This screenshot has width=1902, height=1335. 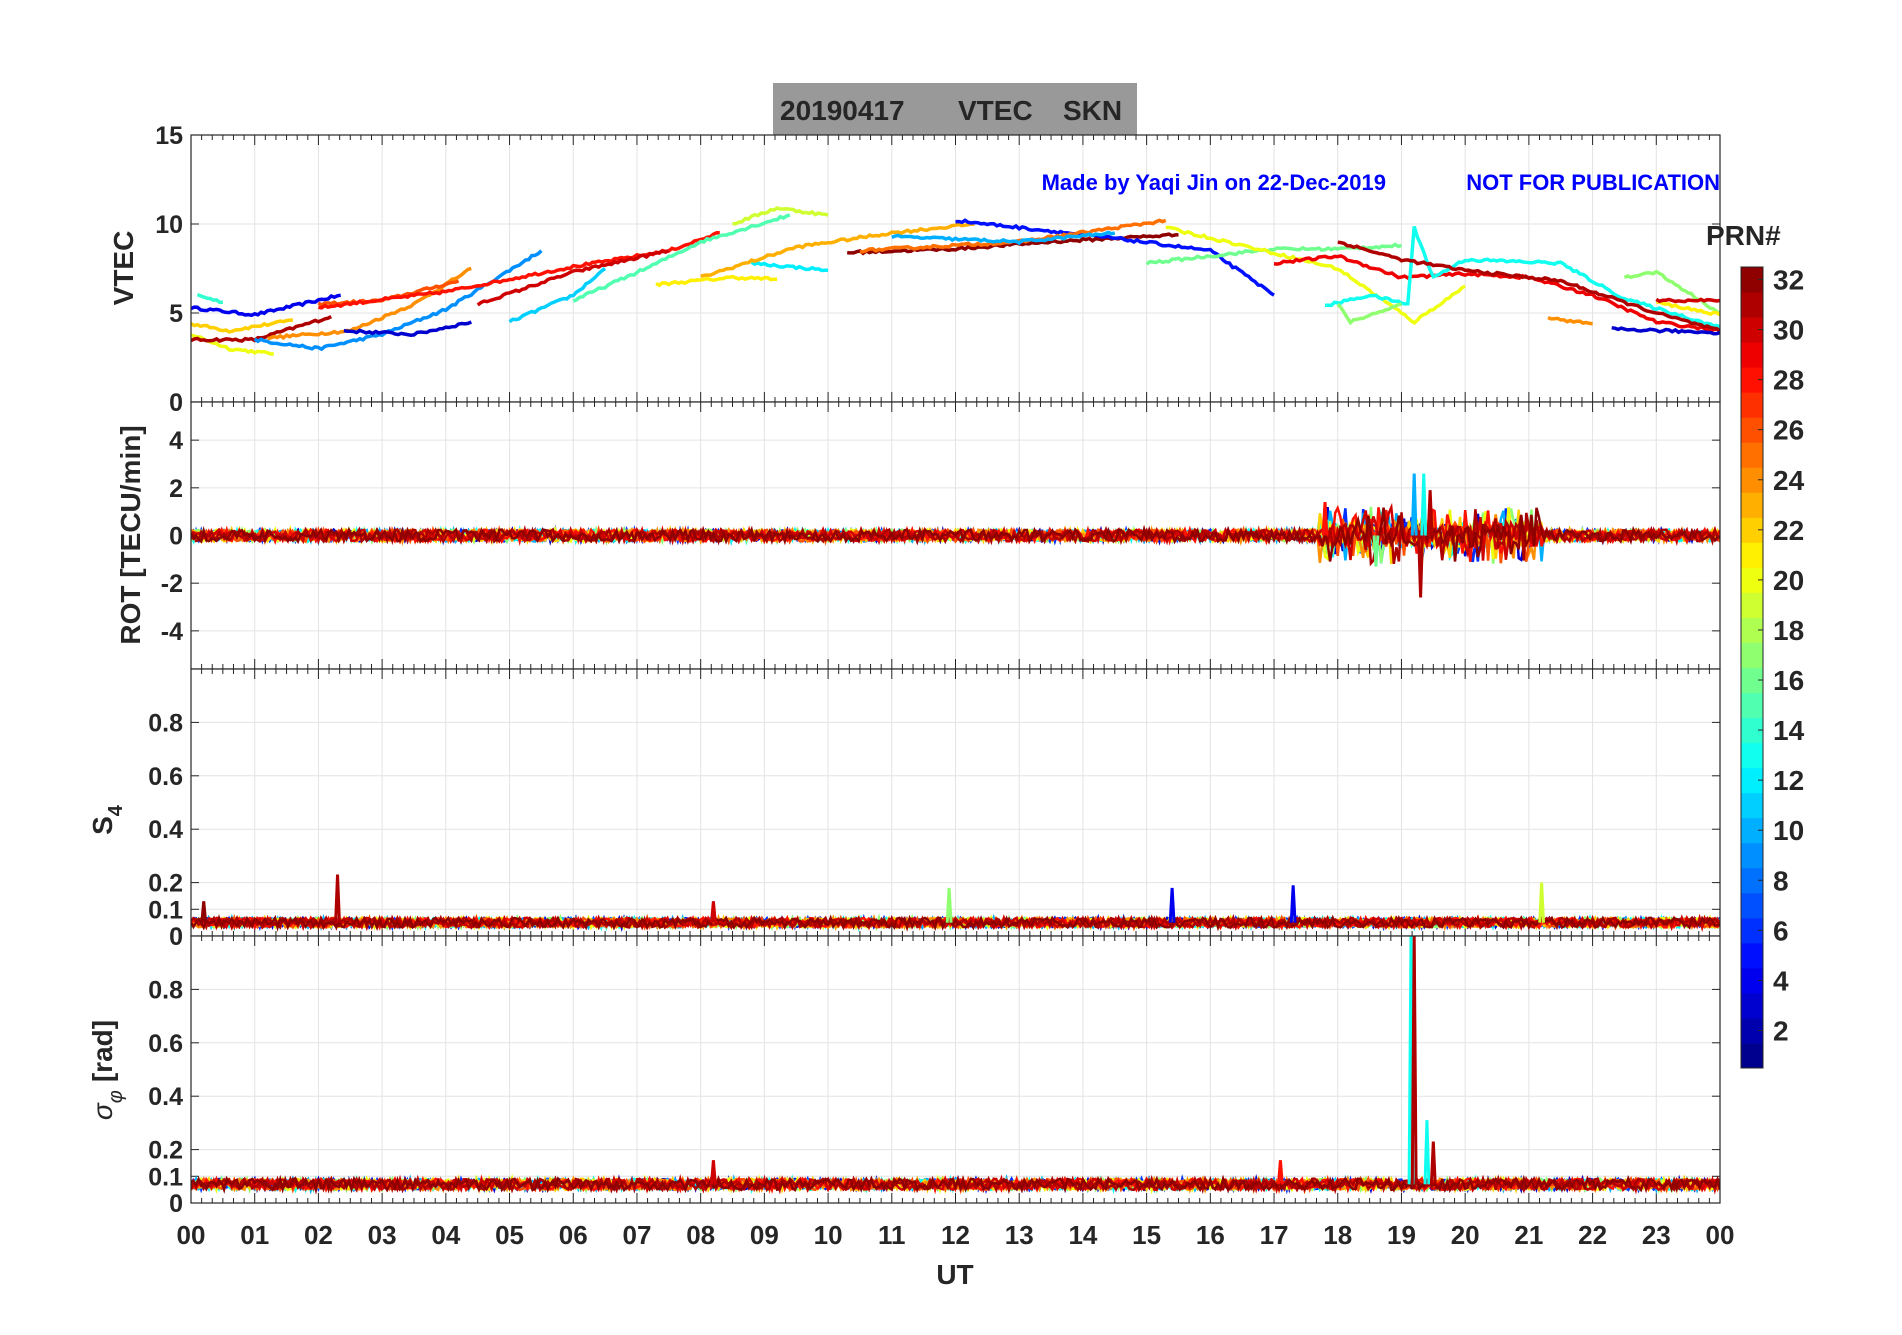 I want to click on colorbar-tick-label: 18, so click(x=1788, y=630).